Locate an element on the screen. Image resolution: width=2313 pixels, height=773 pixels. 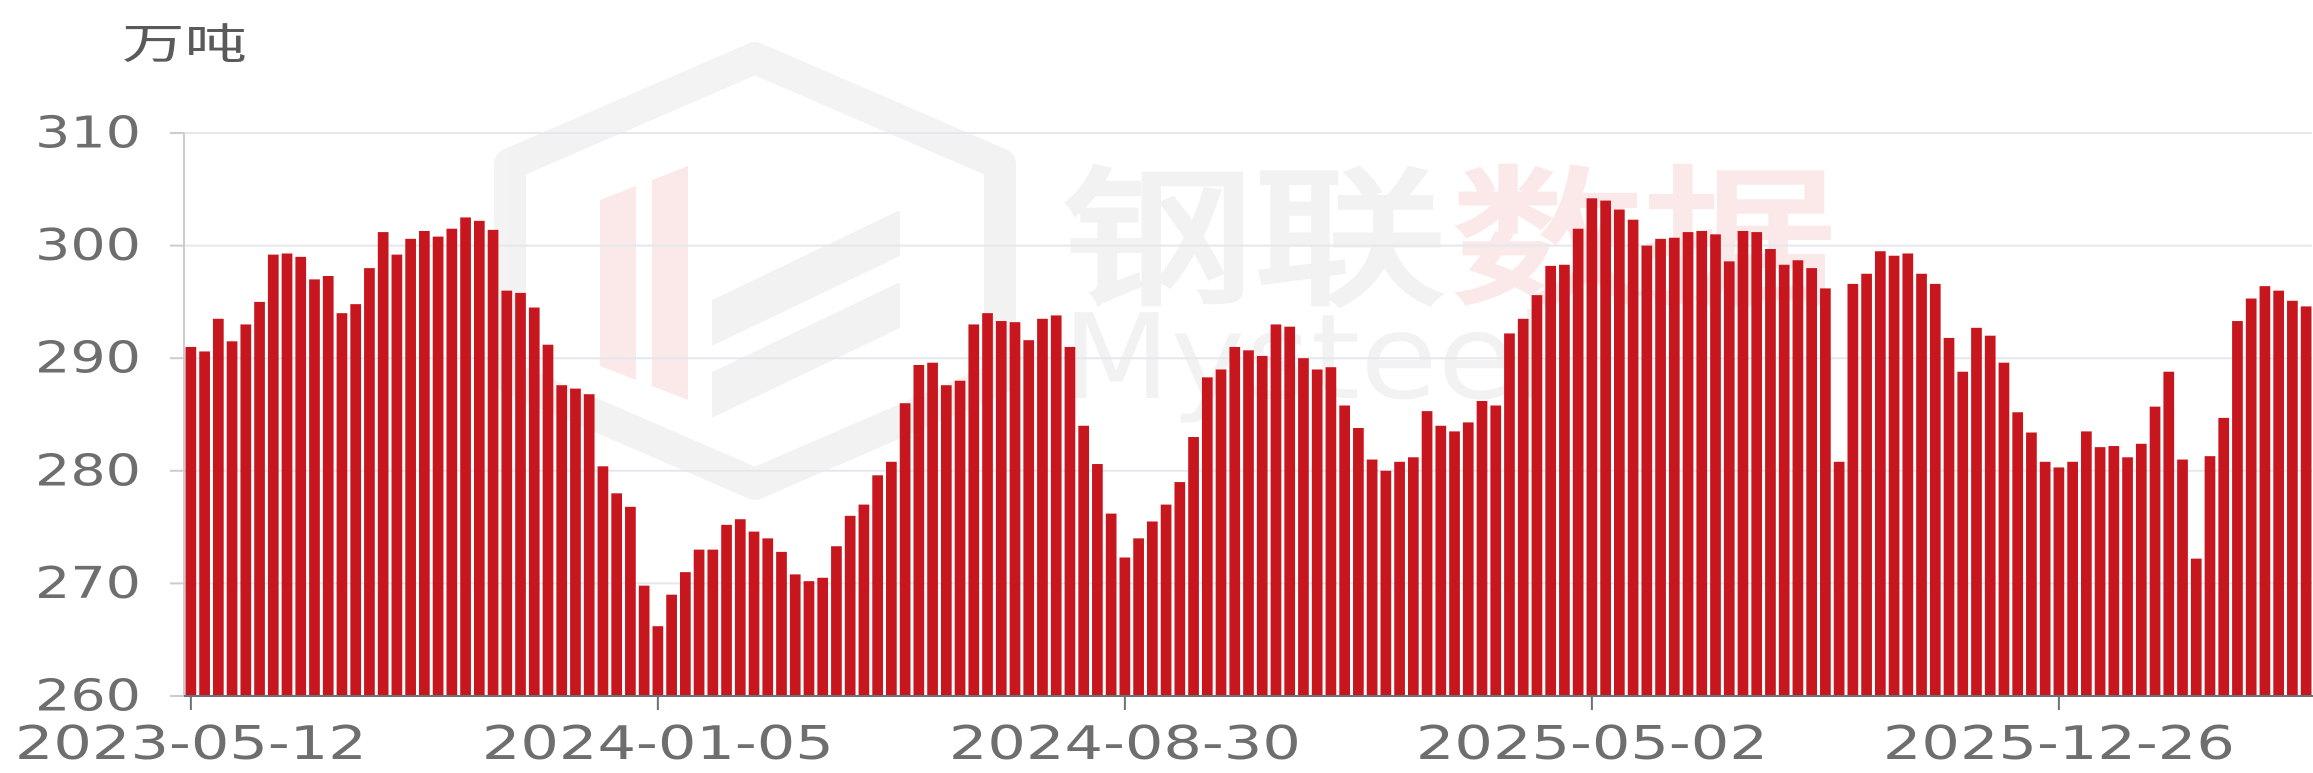
y-tick-label: 280 is located at coordinates (88, 470).